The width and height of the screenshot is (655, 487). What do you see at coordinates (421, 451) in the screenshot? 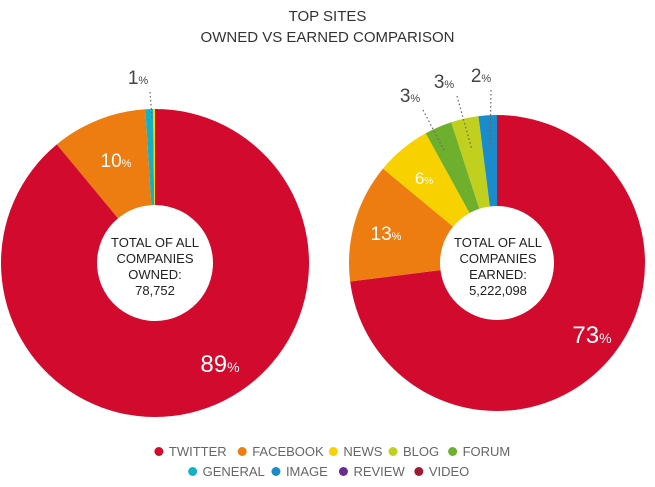
I see `legend-label-blog: BLOG` at bounding box center [421, 451].